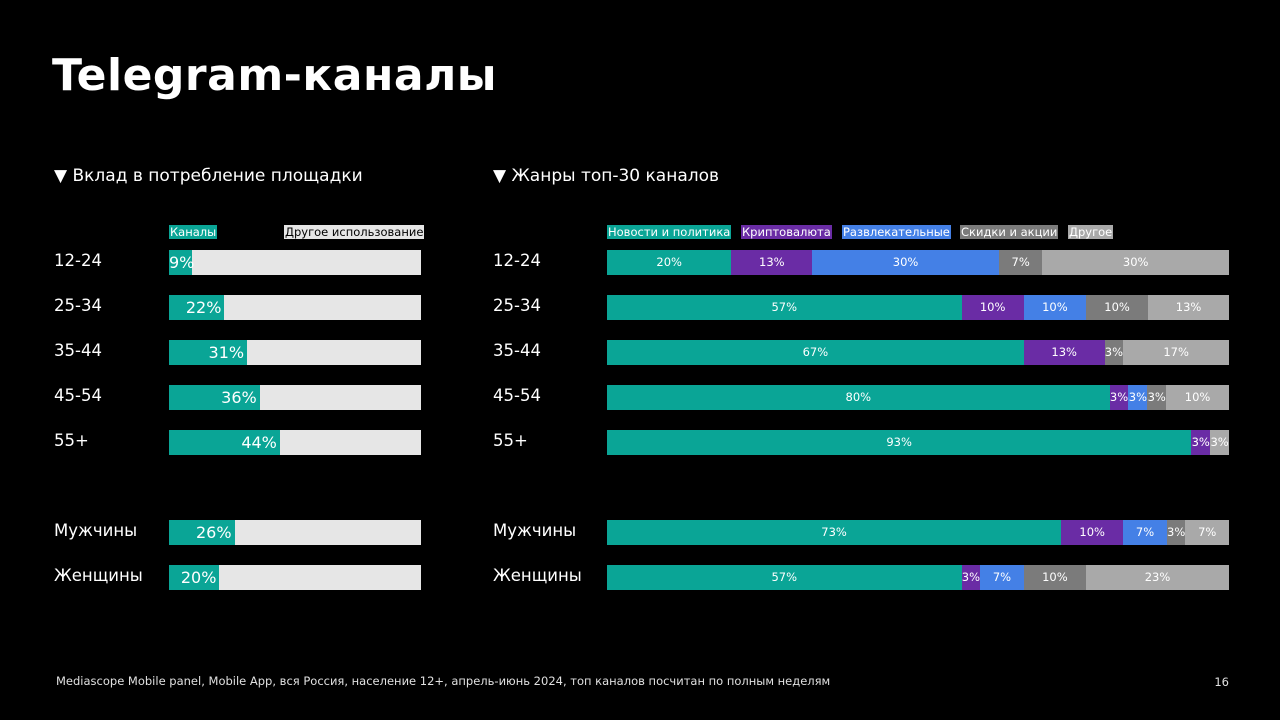 This screenshot has width=1280, height=720. I want to click on legend-item-crypto: Криптовалюта, so click(786, 232).